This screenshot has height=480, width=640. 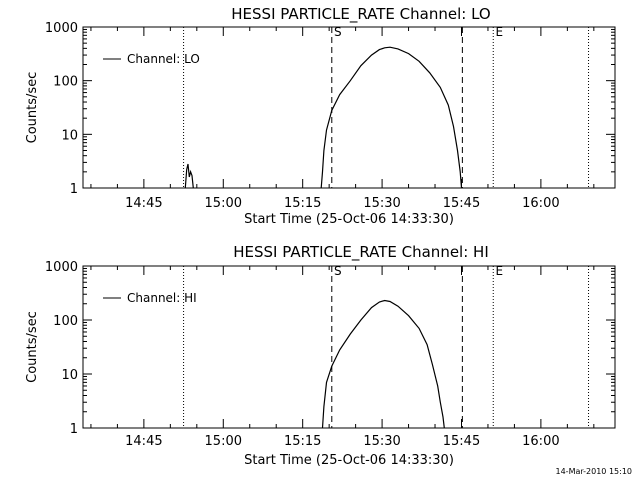 What do you see at coordinates (361, 252) in the screenshot?
I see `chart-title: HESSI PARTICLE_RATE Channel: HI` at bounding box center [361, 252].